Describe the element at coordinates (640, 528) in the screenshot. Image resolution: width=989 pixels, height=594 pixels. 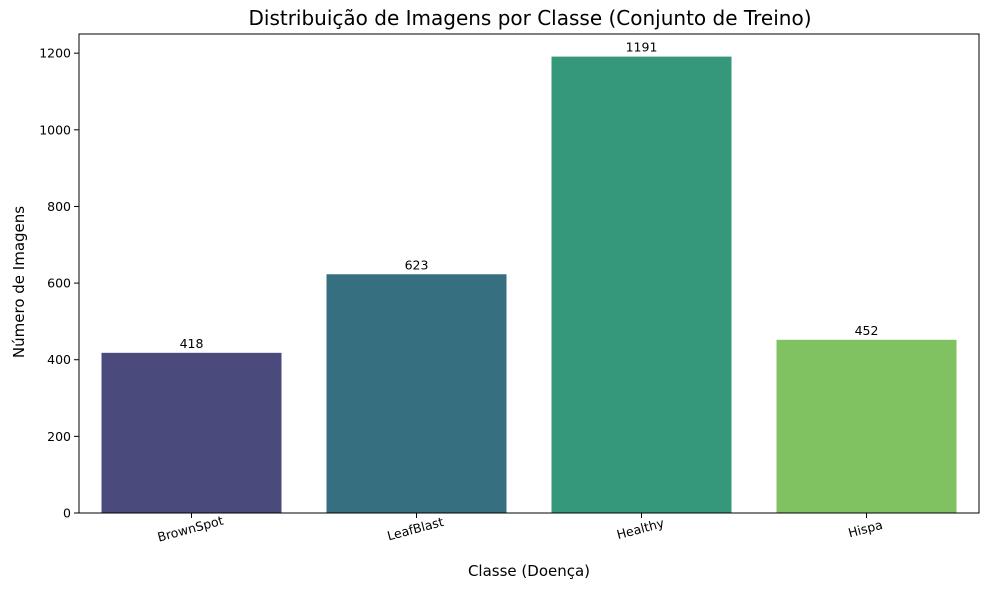
I see `x-tick-label: Healthy` at that location.